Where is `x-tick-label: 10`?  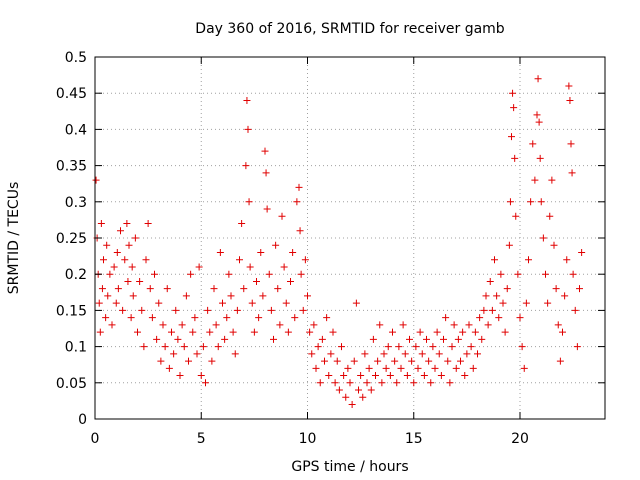
x-tick-label: 10 is located at coordinates (308, 439).